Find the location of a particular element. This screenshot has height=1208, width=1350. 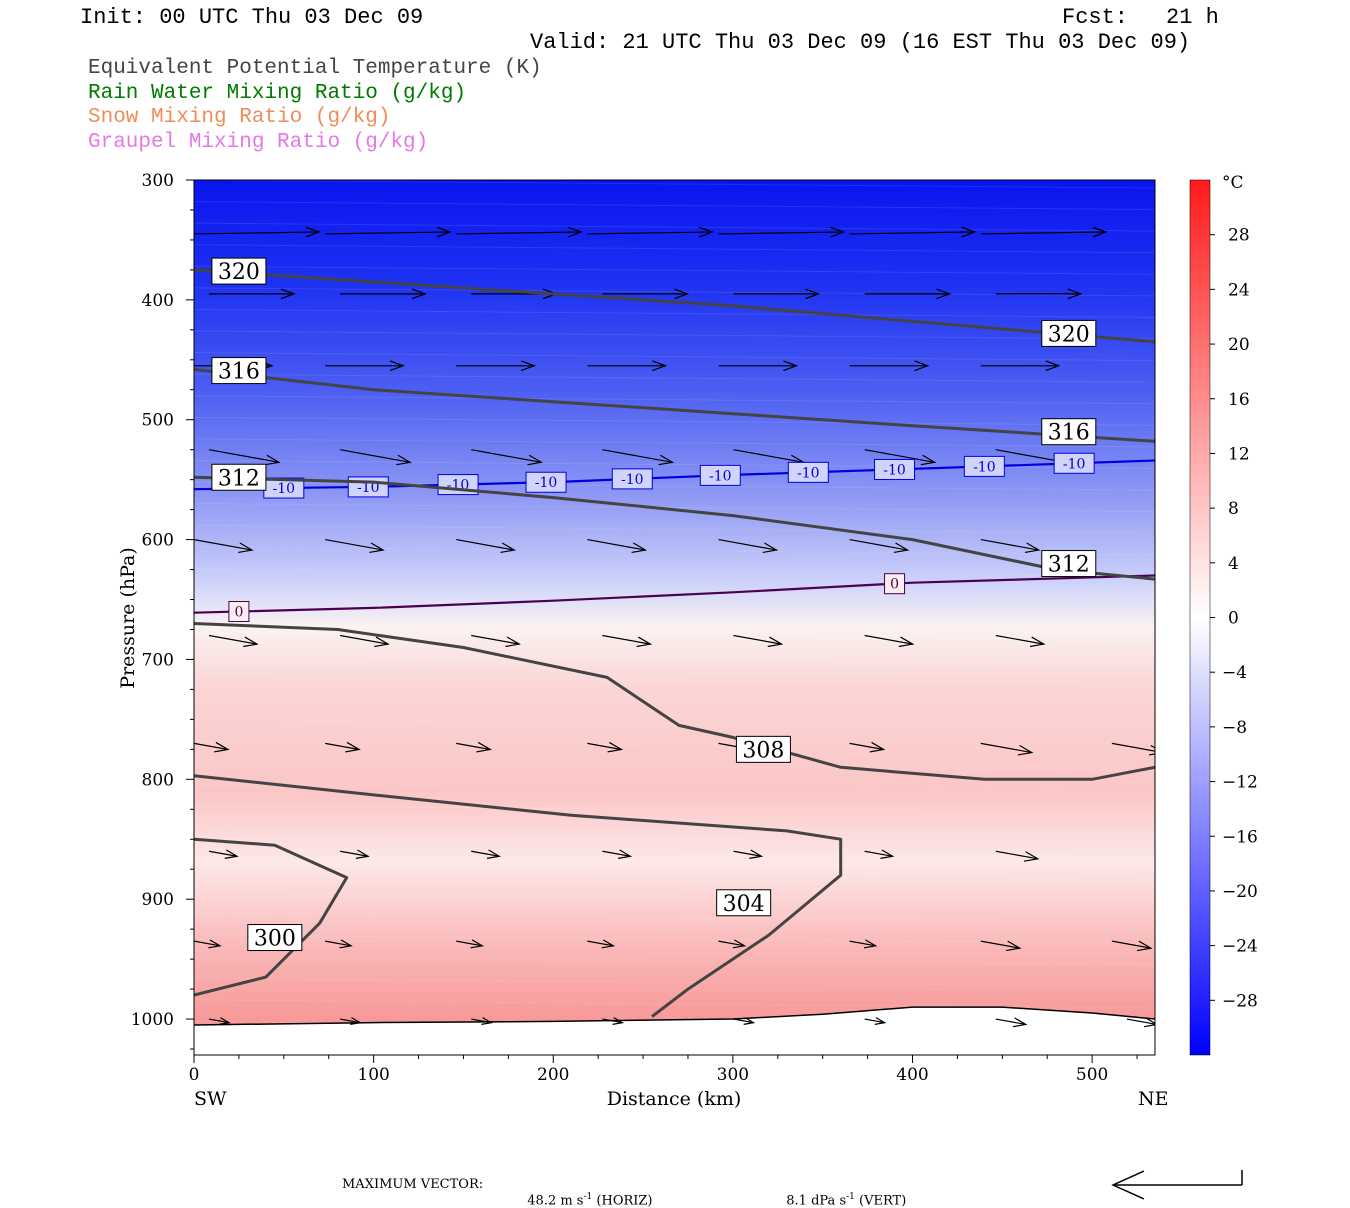

x-tick-label: 0 is located at coordinates (194, 1075).